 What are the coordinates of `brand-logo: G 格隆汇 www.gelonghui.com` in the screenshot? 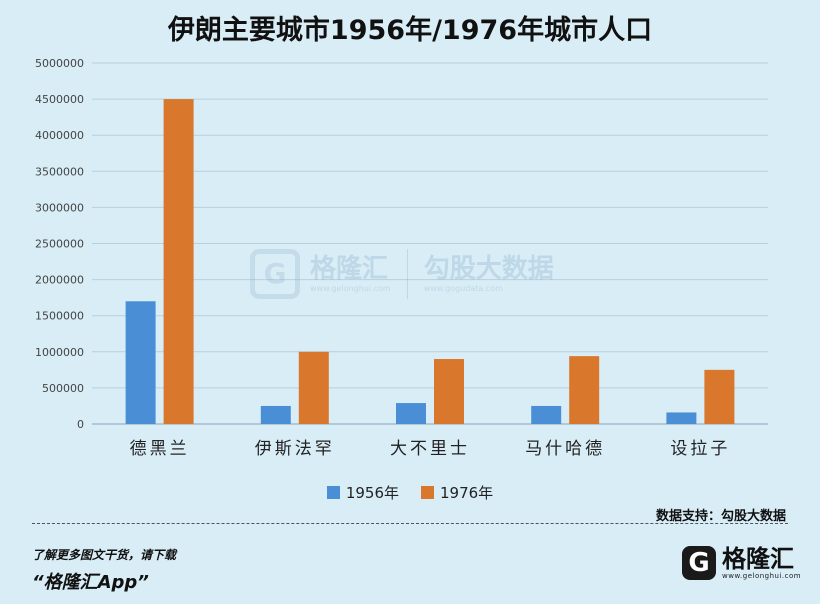 It's located at (741, 563).